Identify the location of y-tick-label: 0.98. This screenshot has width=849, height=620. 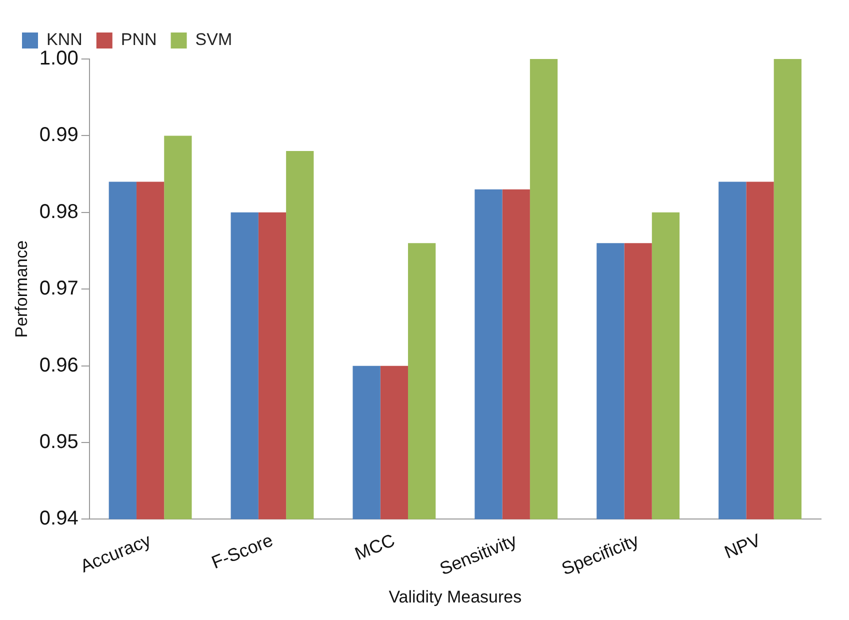
(58, 211).